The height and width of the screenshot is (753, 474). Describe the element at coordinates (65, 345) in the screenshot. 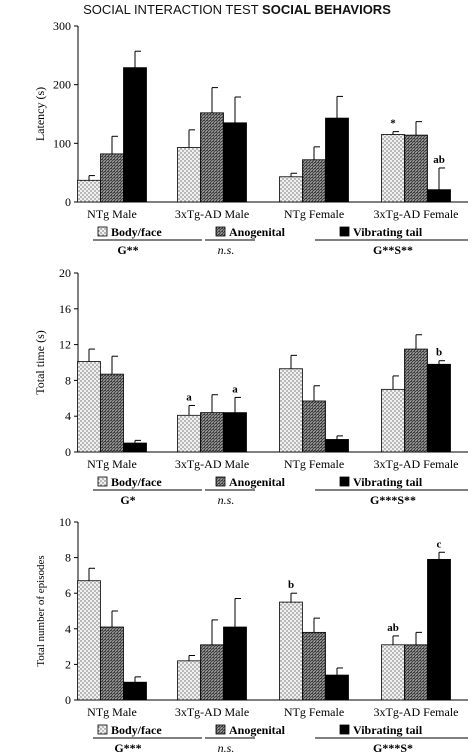

I see `y-tick-label: 12` at that location.